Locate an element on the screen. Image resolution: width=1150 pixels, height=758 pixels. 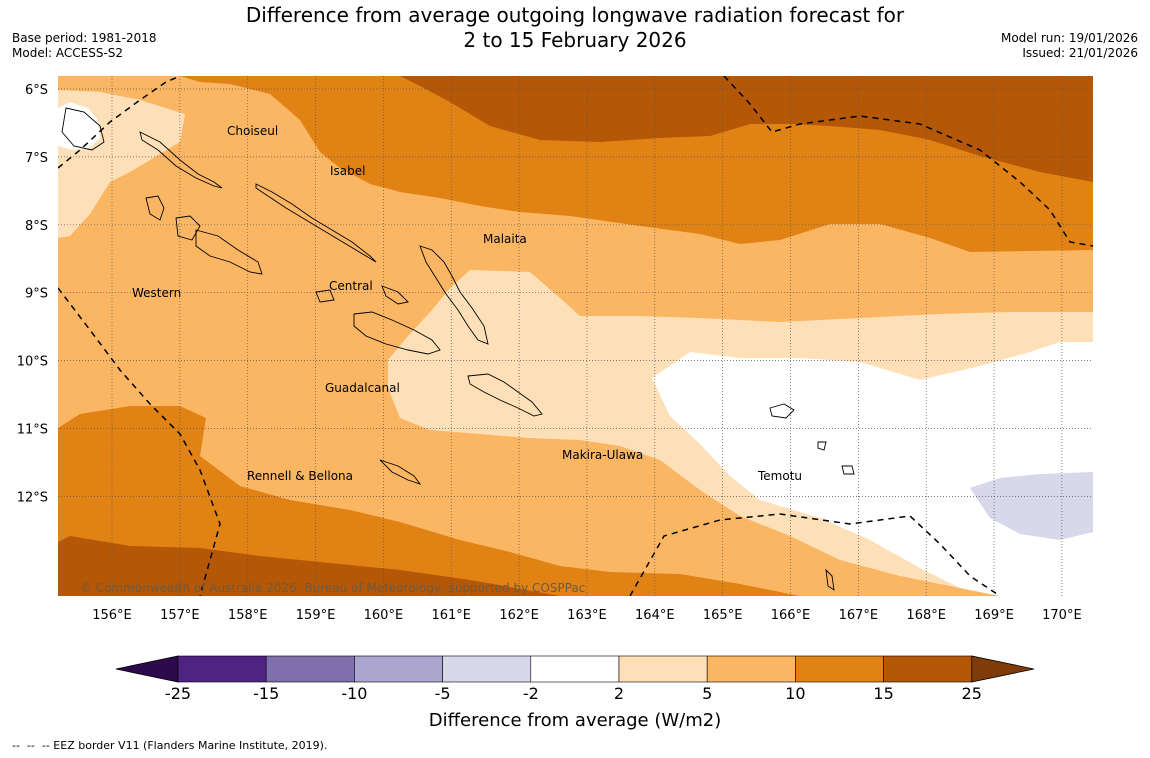
lon-label: 163°E is located at coordinates (587, 615).